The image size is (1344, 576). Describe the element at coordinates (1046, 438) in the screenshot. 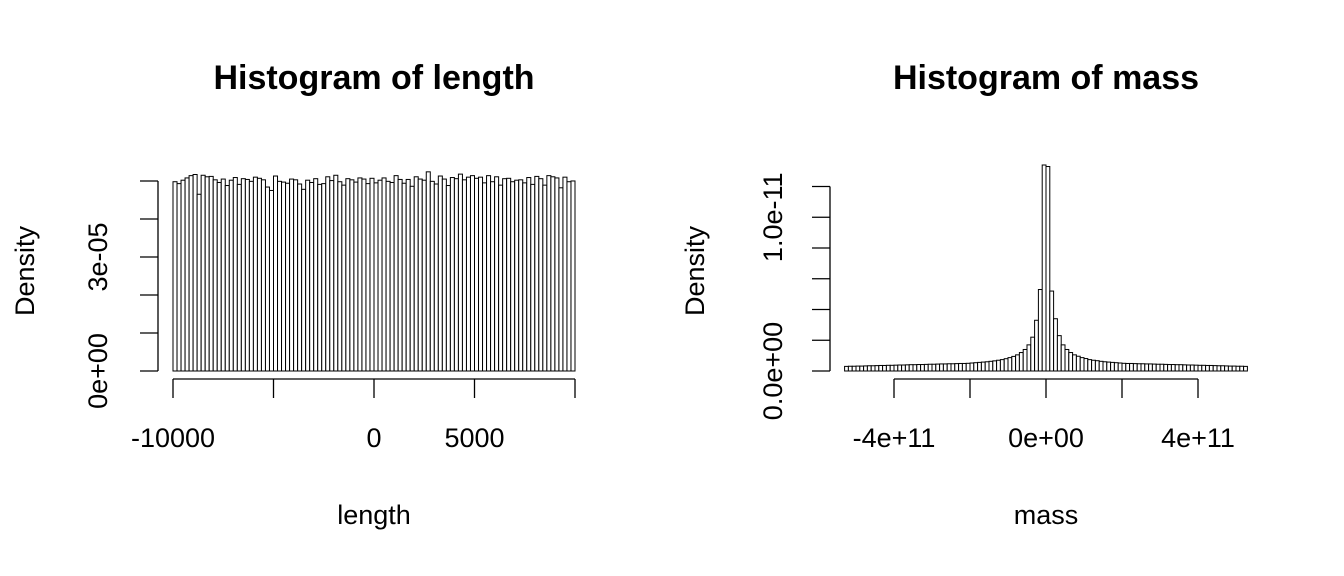

I see `x-tick-label: 0e+00` at that location.